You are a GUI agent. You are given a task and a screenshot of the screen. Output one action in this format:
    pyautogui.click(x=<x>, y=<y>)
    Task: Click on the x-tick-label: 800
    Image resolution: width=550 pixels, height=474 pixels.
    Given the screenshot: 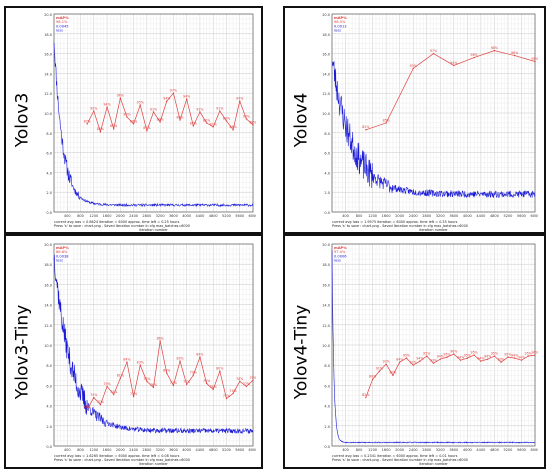 What is the action you would take?
    pyautogui.click(x=80, y=450)
    